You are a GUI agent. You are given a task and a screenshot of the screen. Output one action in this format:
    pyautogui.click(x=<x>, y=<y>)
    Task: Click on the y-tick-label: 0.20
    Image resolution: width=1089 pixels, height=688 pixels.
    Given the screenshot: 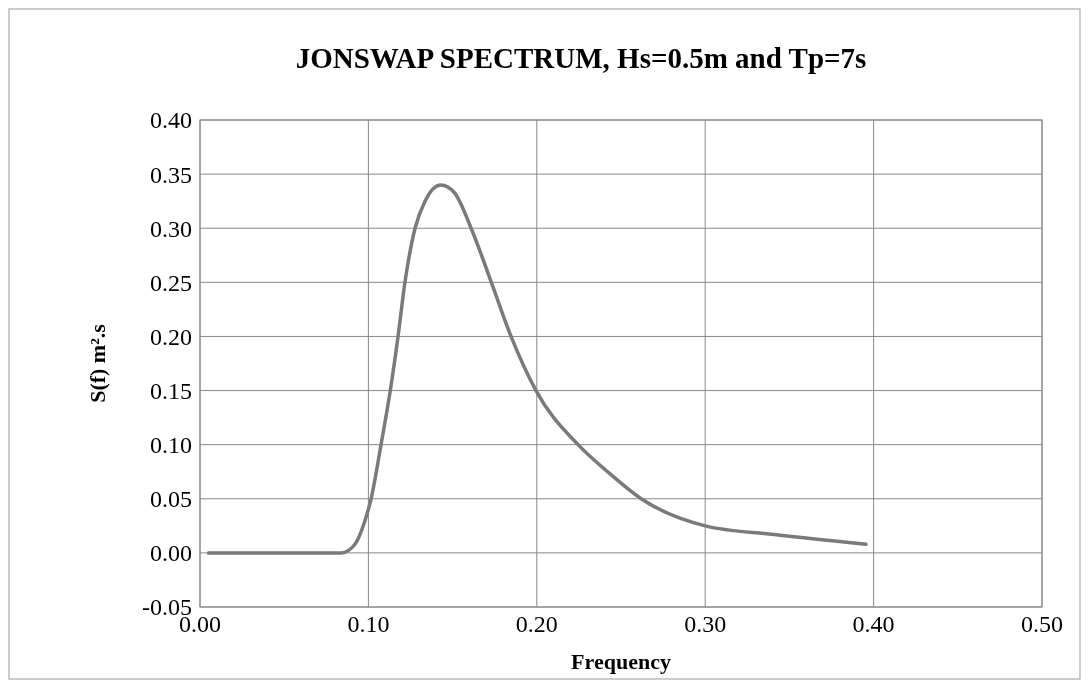 What is the action you would take?
    pyautogui.click(x=171, y=336)
    